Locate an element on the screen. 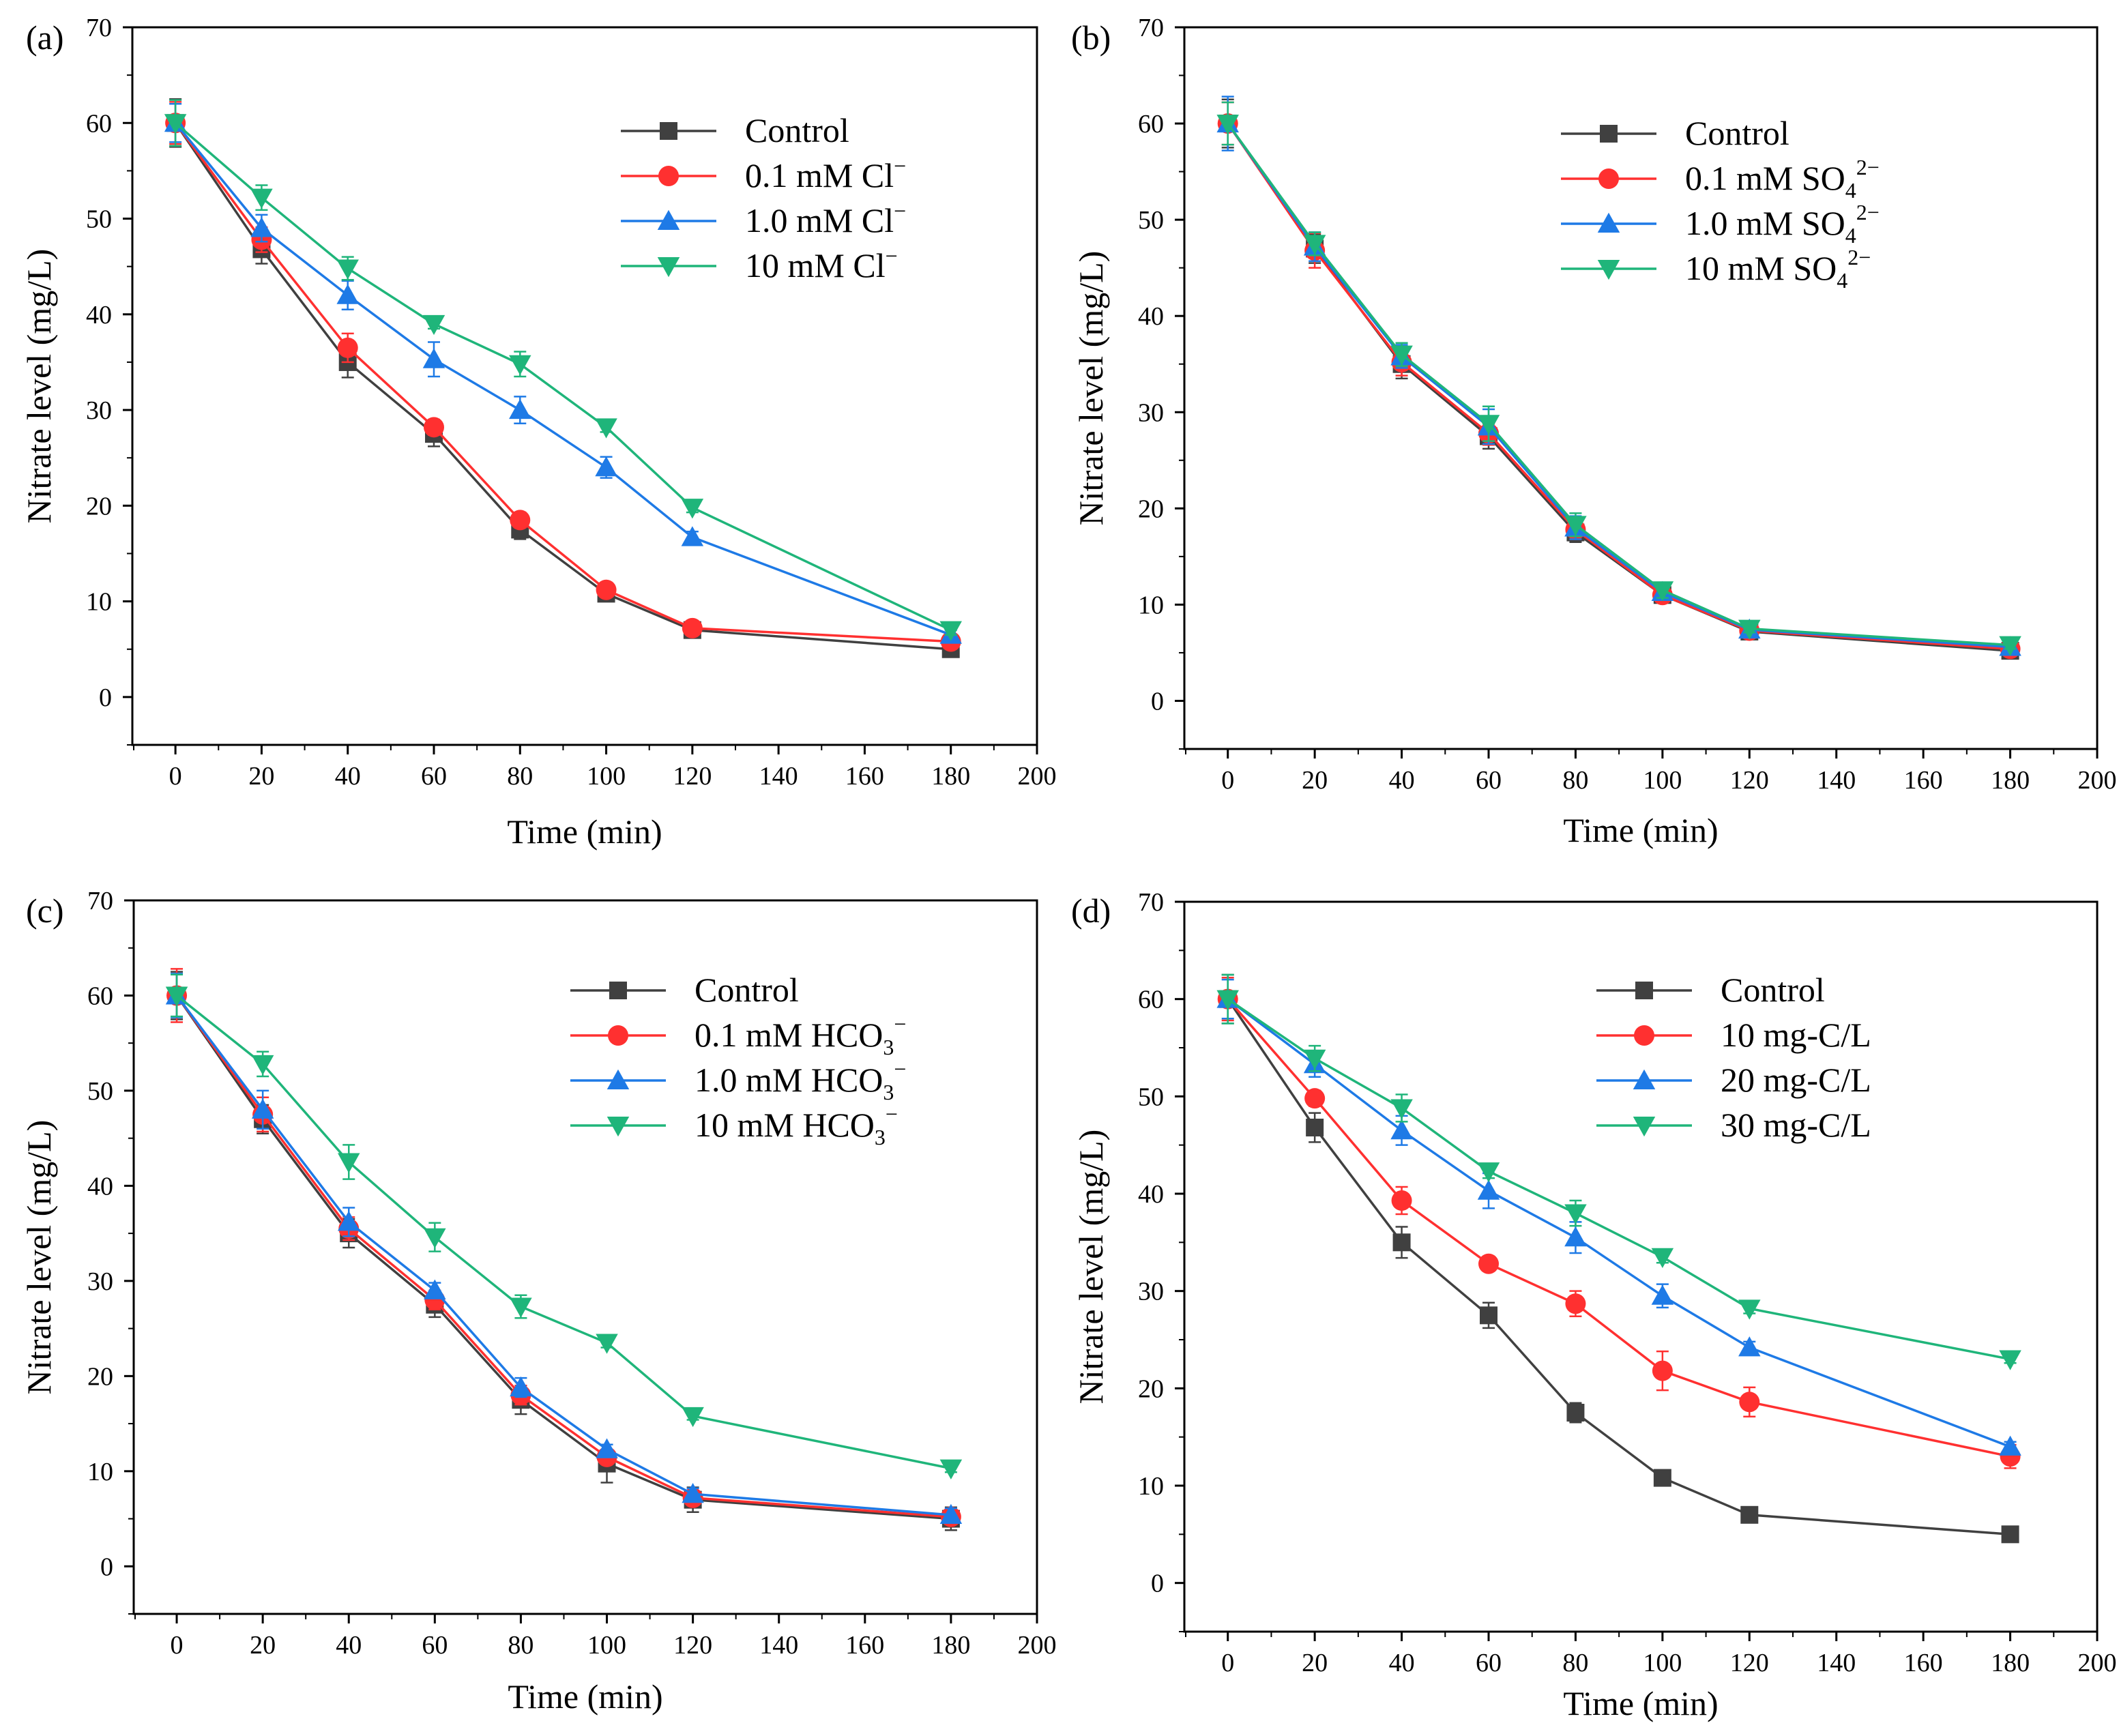 The image size is (2119, 1736). panel-label: (a) is located at coordinates (45, 38).